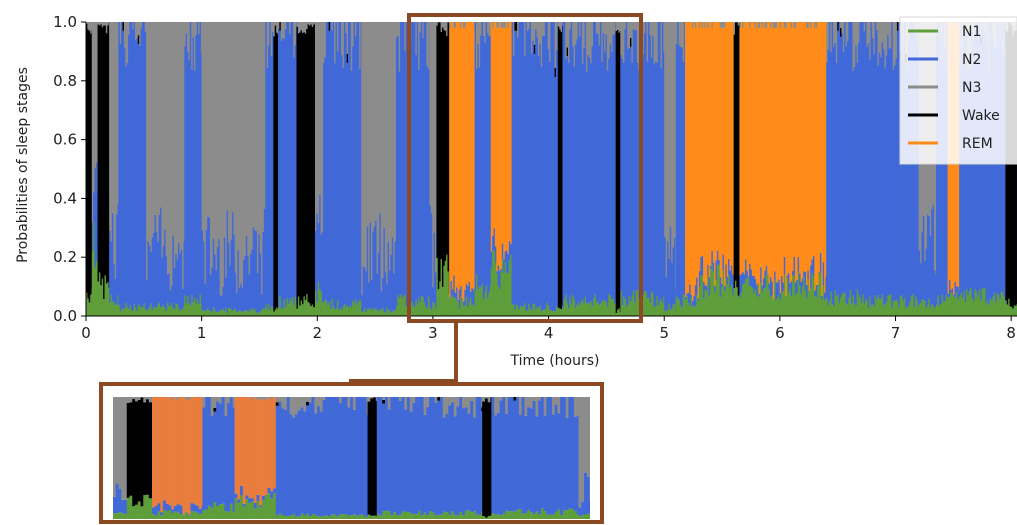  Describe the element at coordinates (202, 333) in the screenshot. I see `x-tick-label: 1` at that location.